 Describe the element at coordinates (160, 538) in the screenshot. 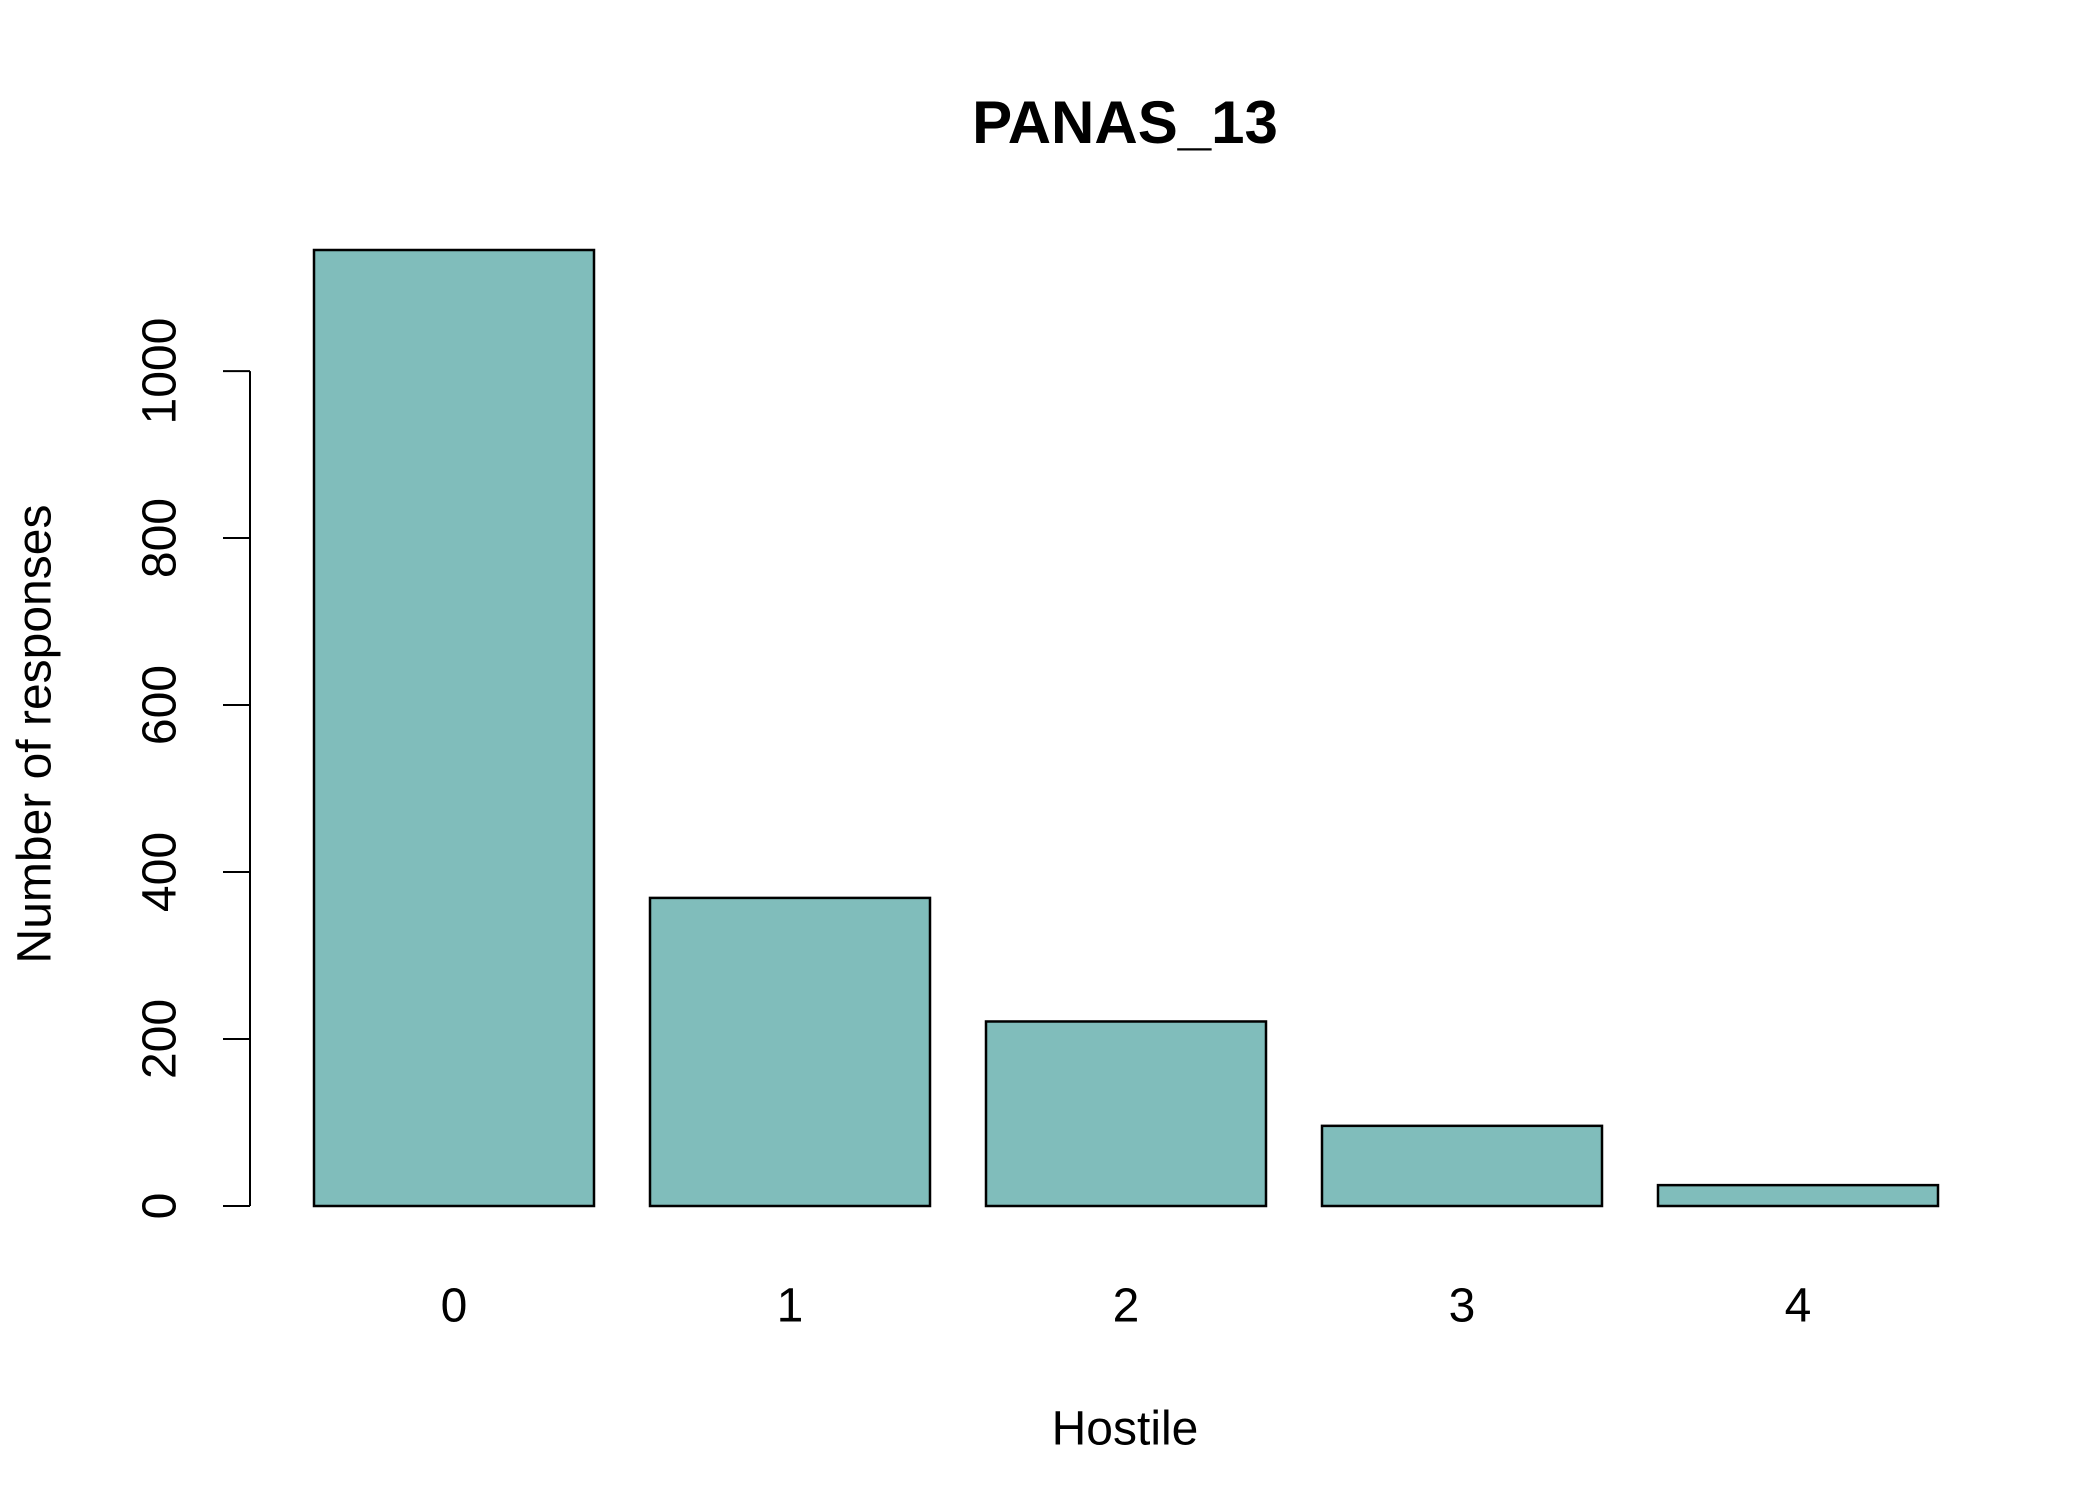

I see `y-tick-label: 800` at that location.